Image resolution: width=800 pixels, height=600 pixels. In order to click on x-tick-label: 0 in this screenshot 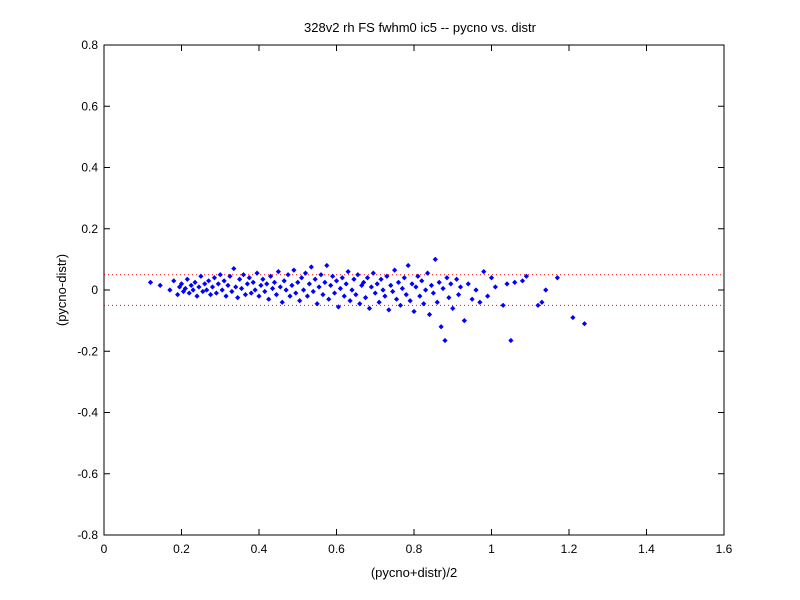, I will do `click(104, 549)`.